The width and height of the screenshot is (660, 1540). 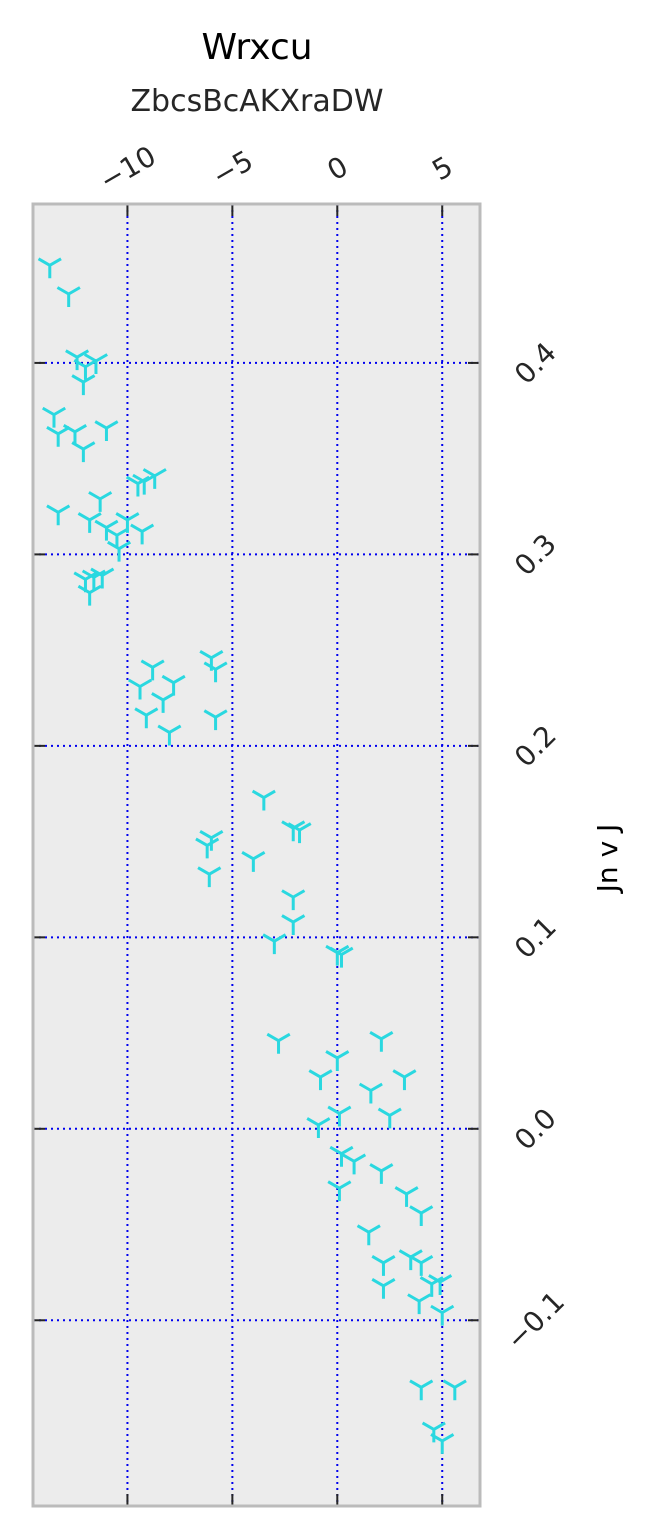 What do you see at coordinates (256, 101) in the screenshot?
I see `chart-subtitle: ZbcsBcAKXraDW` at bounding box center [256, 101].